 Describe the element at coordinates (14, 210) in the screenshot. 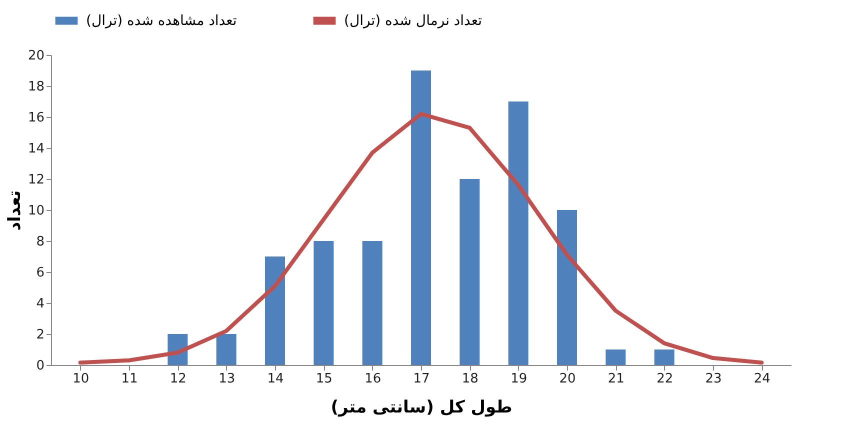

I see `y-axis-title: تعداد` at that location.